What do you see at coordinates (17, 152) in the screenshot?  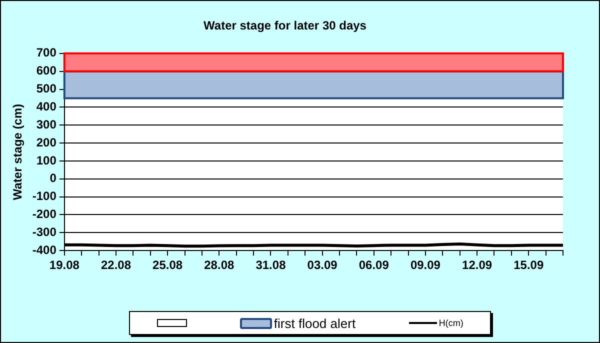 I see `y-axis-title: Water stage (cm)` at bounding box center [17, 152].